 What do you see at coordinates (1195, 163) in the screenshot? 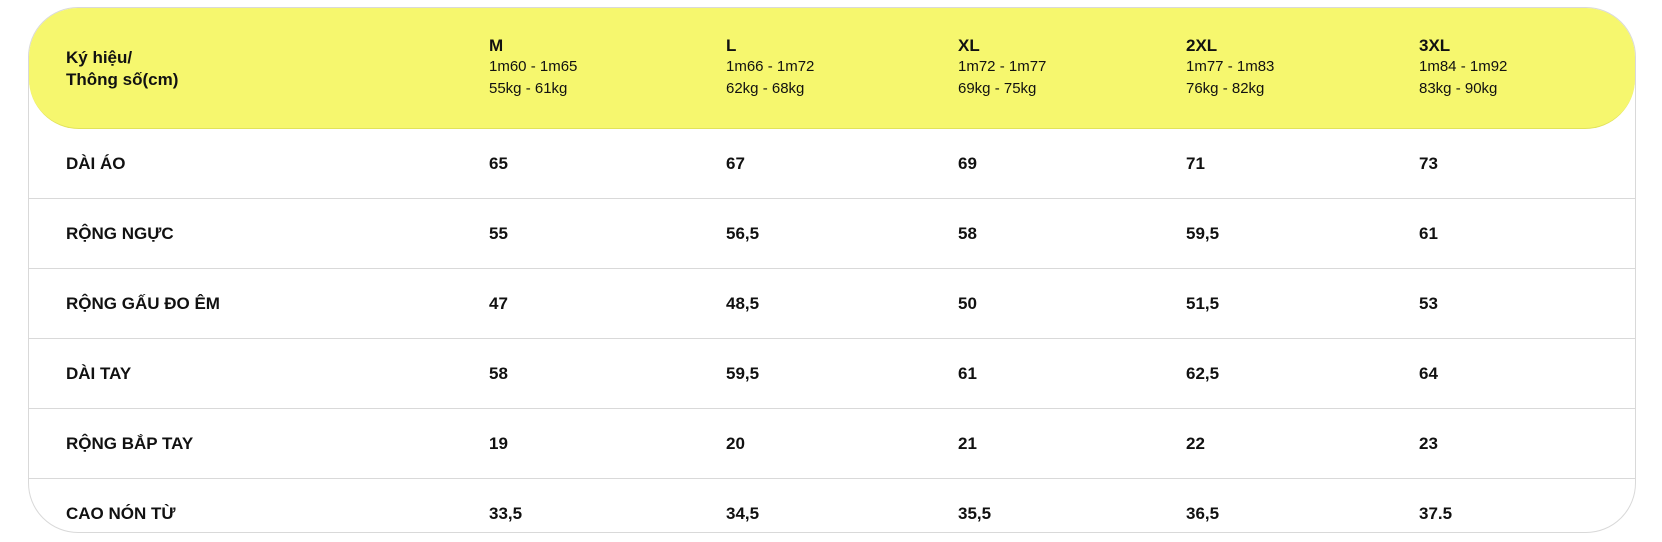
I see `cell-value: 71` at bounding box center [1195, 163].